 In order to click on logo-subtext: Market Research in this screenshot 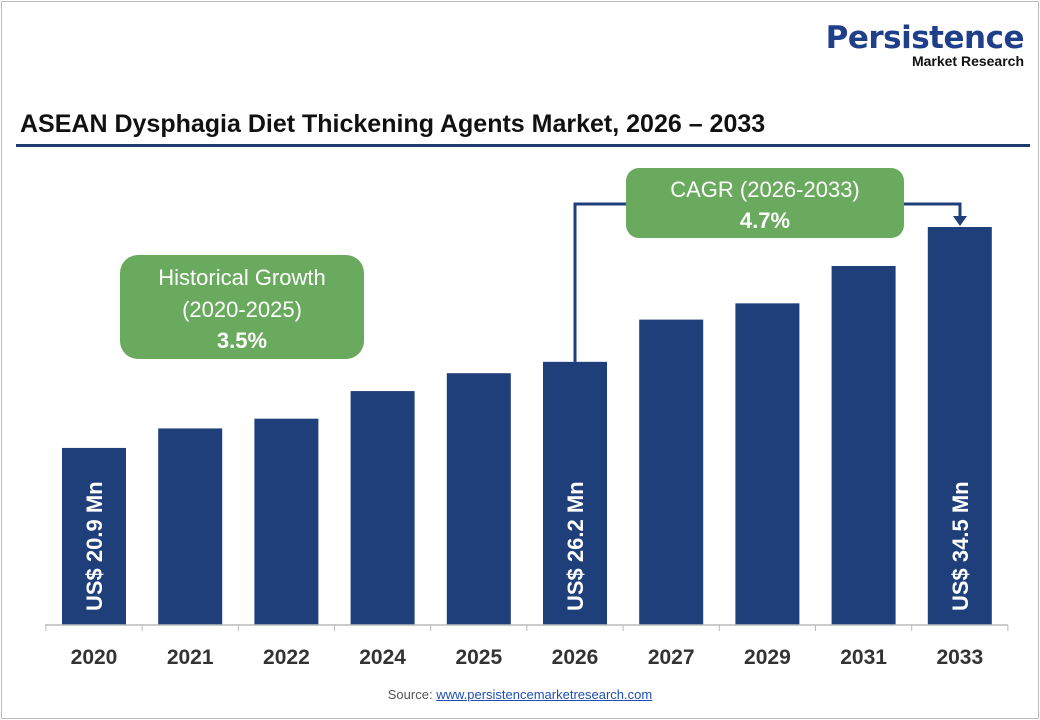, I will do `click(967, 61)`.